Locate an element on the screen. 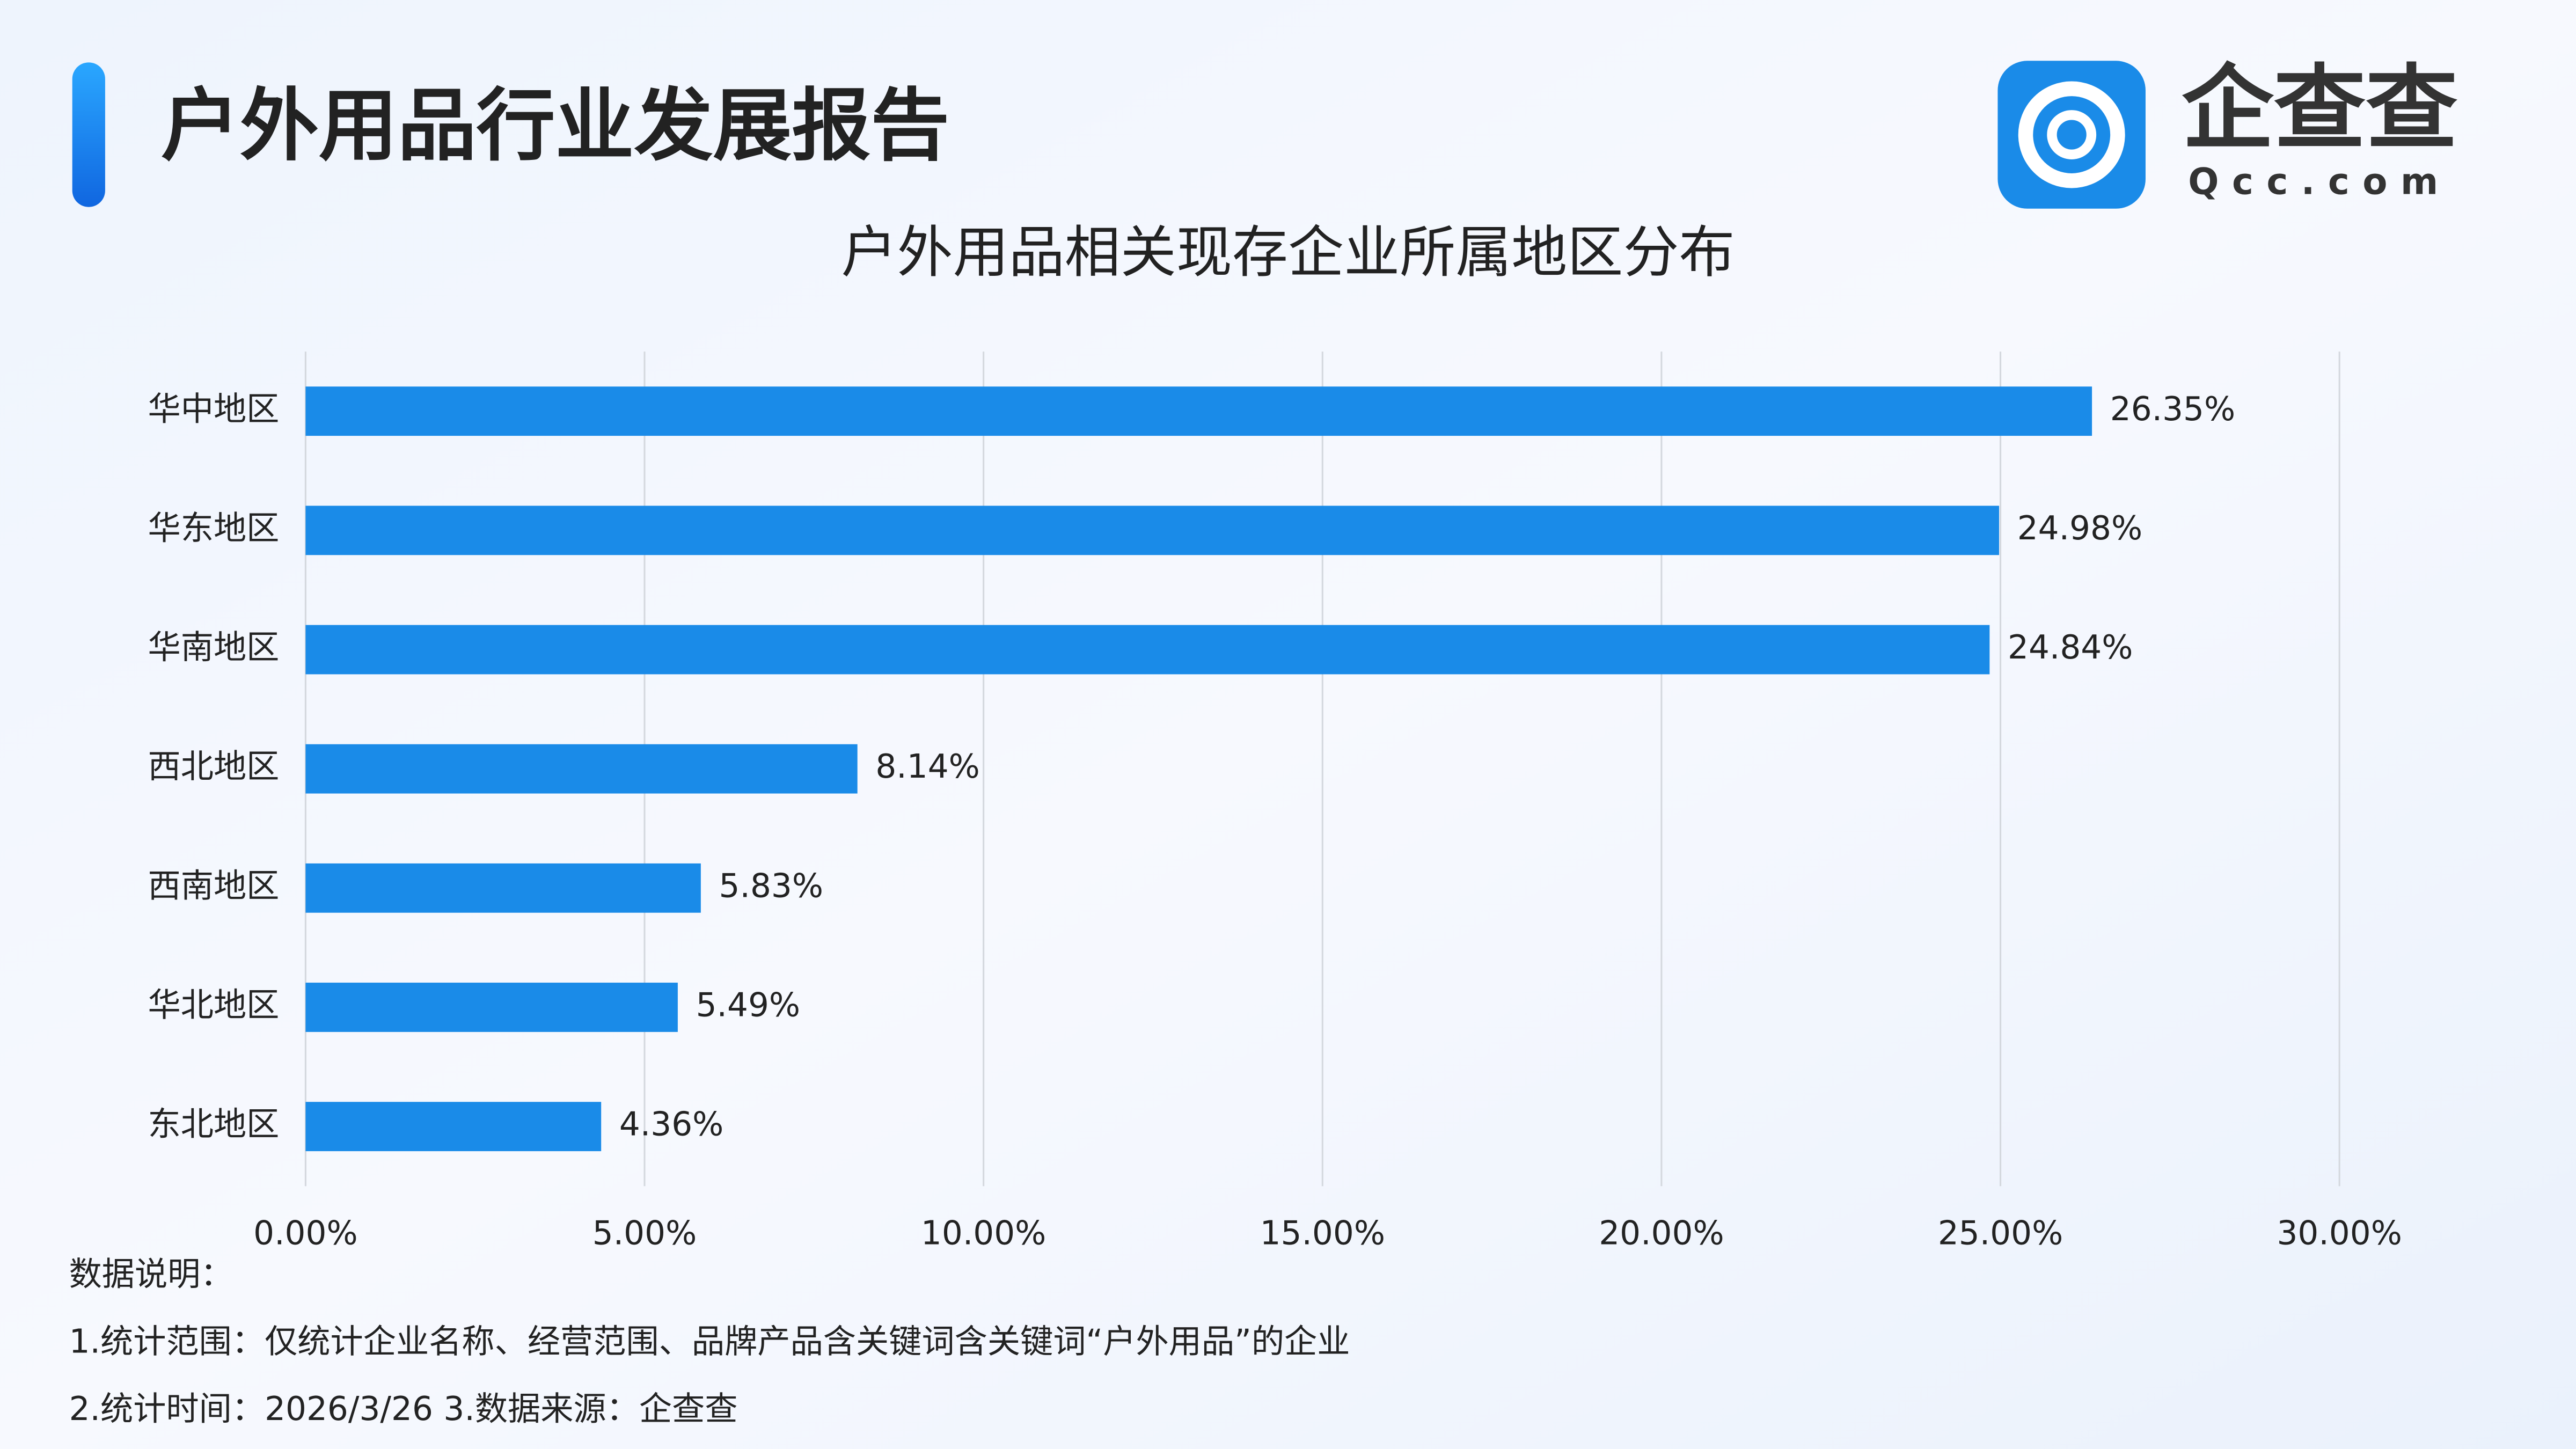 The image size is (2576, 1449). notes-heading: 数据说明： is located at coordinates (151, 1274).